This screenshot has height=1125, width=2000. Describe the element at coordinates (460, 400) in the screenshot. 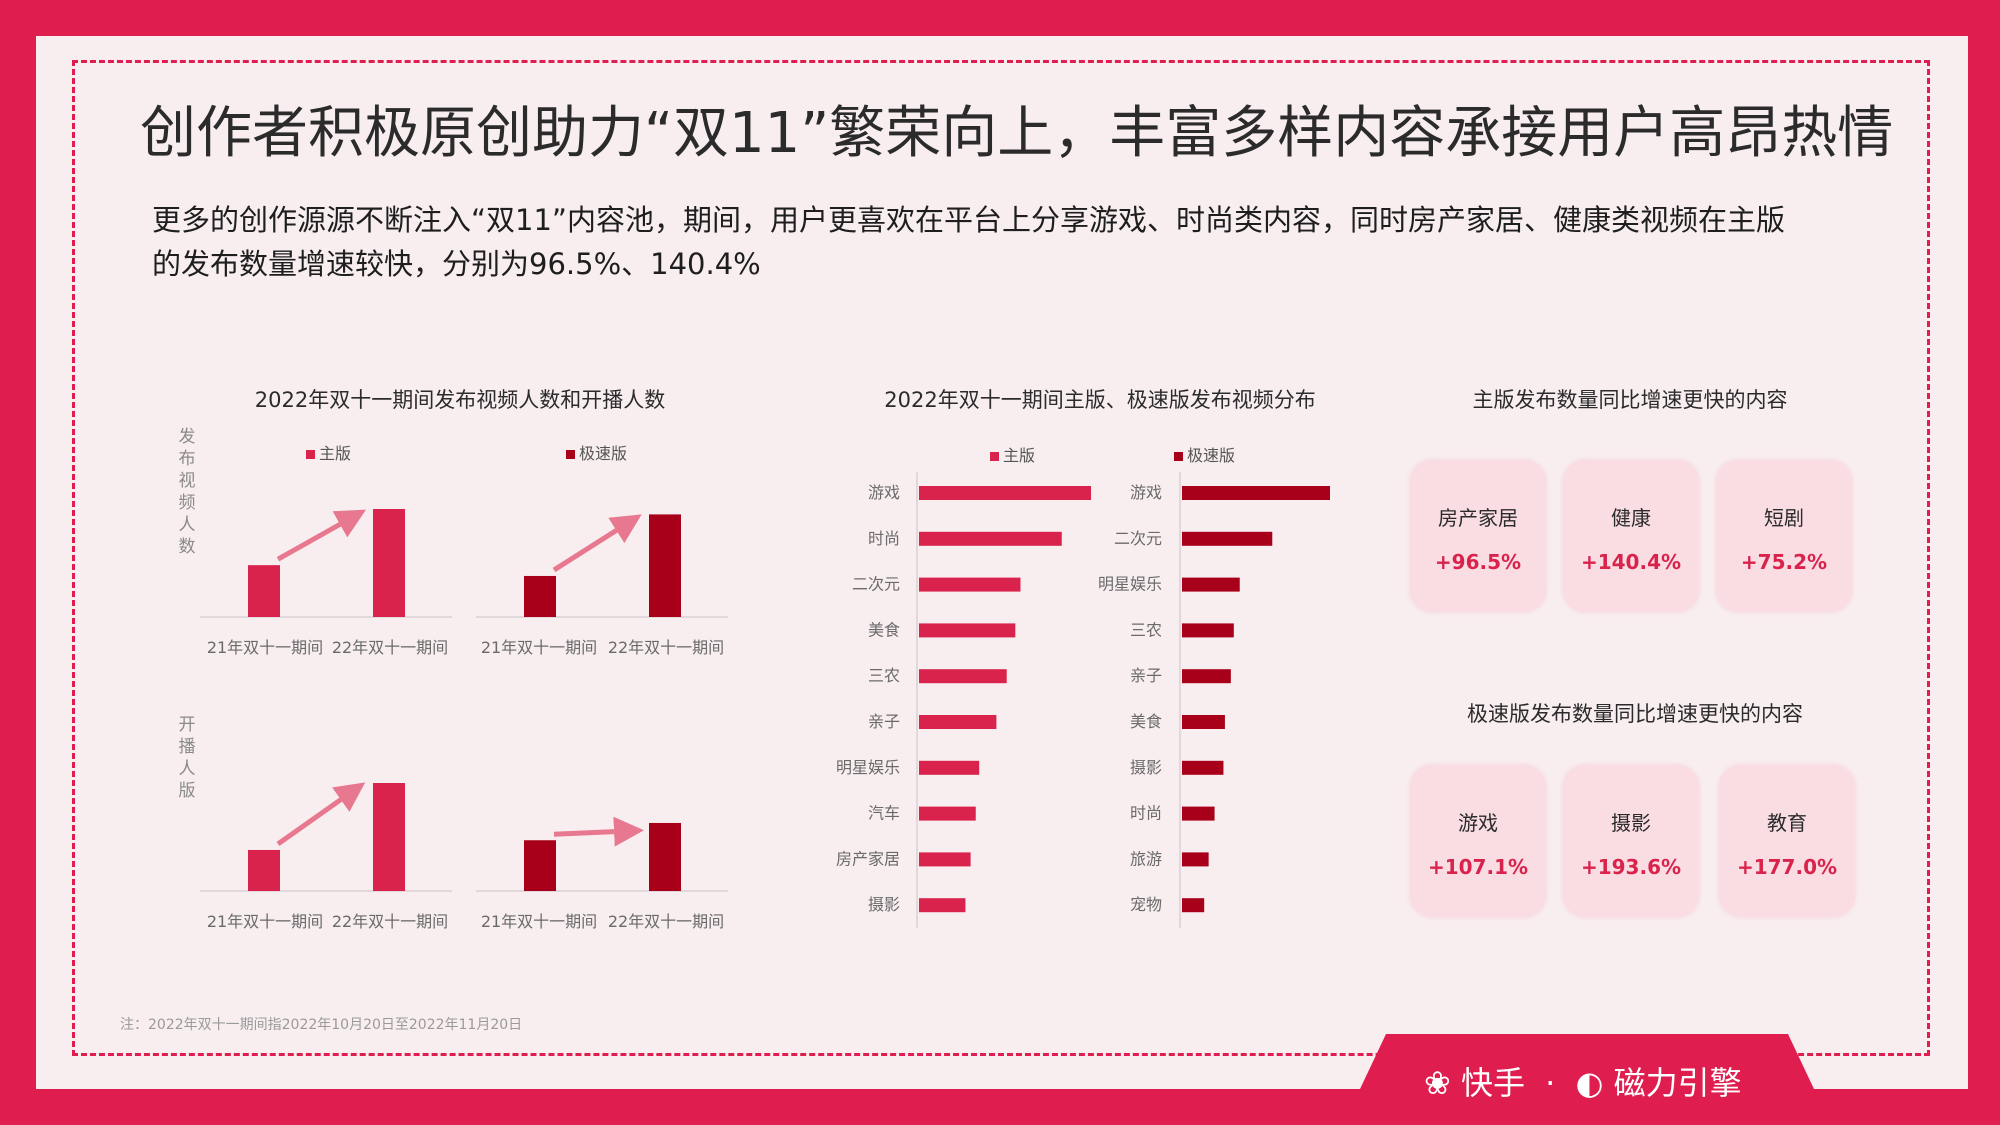

I see `section1-title: 2022年双十一期间发布视频人数和开播人数` at that location.